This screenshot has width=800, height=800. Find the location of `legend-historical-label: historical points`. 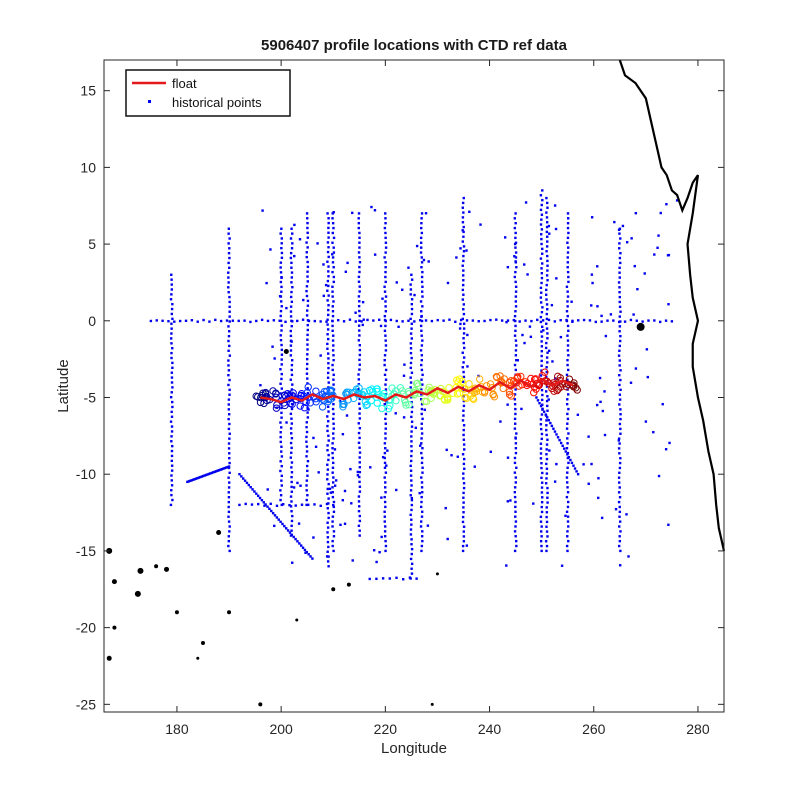

legend-historical-label: historical points is located at coordinates (217, 102).